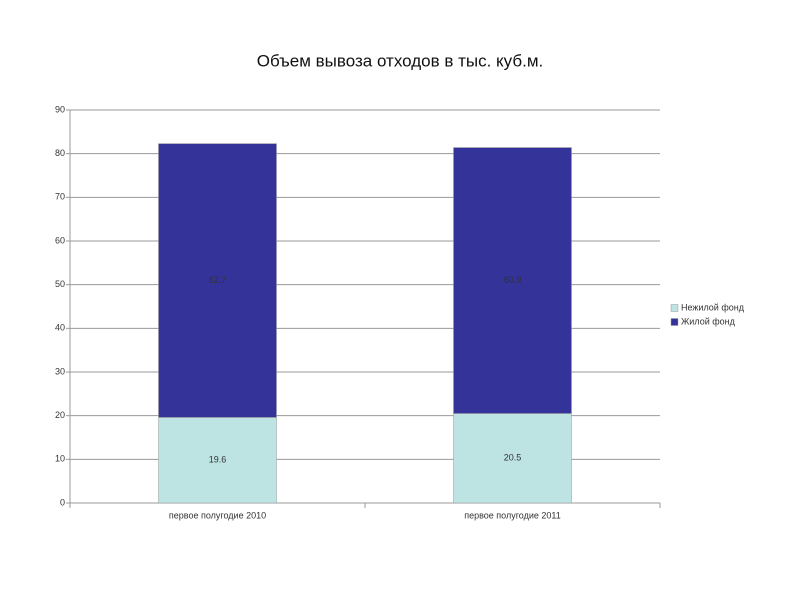  I want to click on data-label: 60.9, so click(513, 280).